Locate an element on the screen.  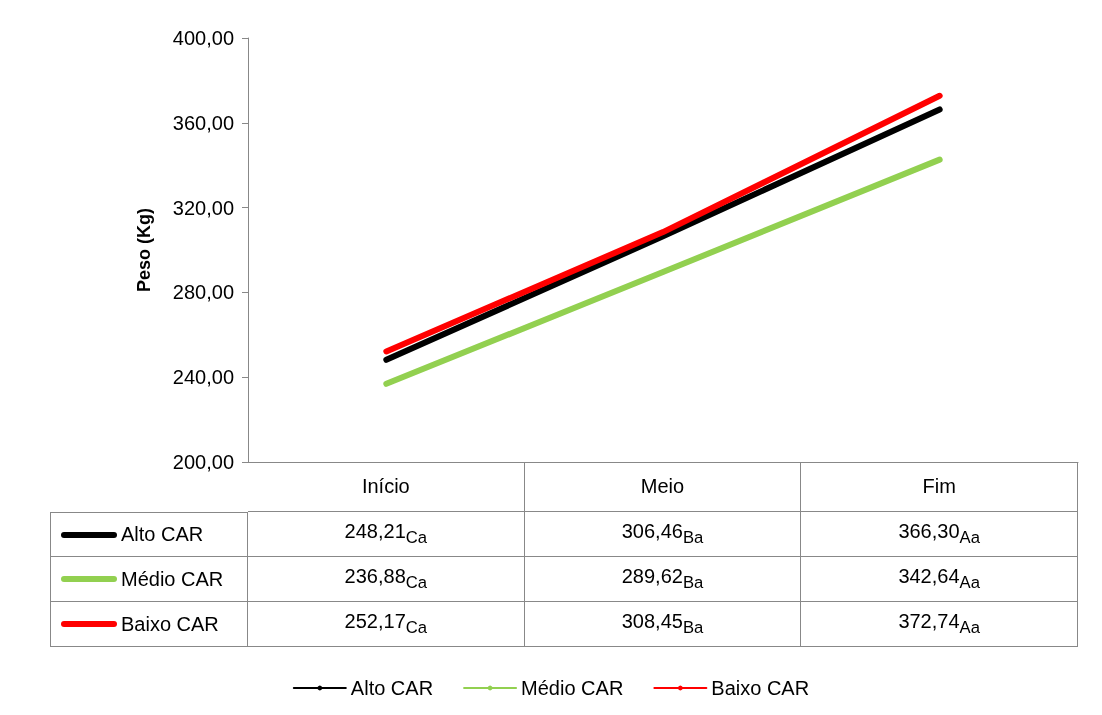
y-tick-label: 400,00 is located at coordinates (203, 38).